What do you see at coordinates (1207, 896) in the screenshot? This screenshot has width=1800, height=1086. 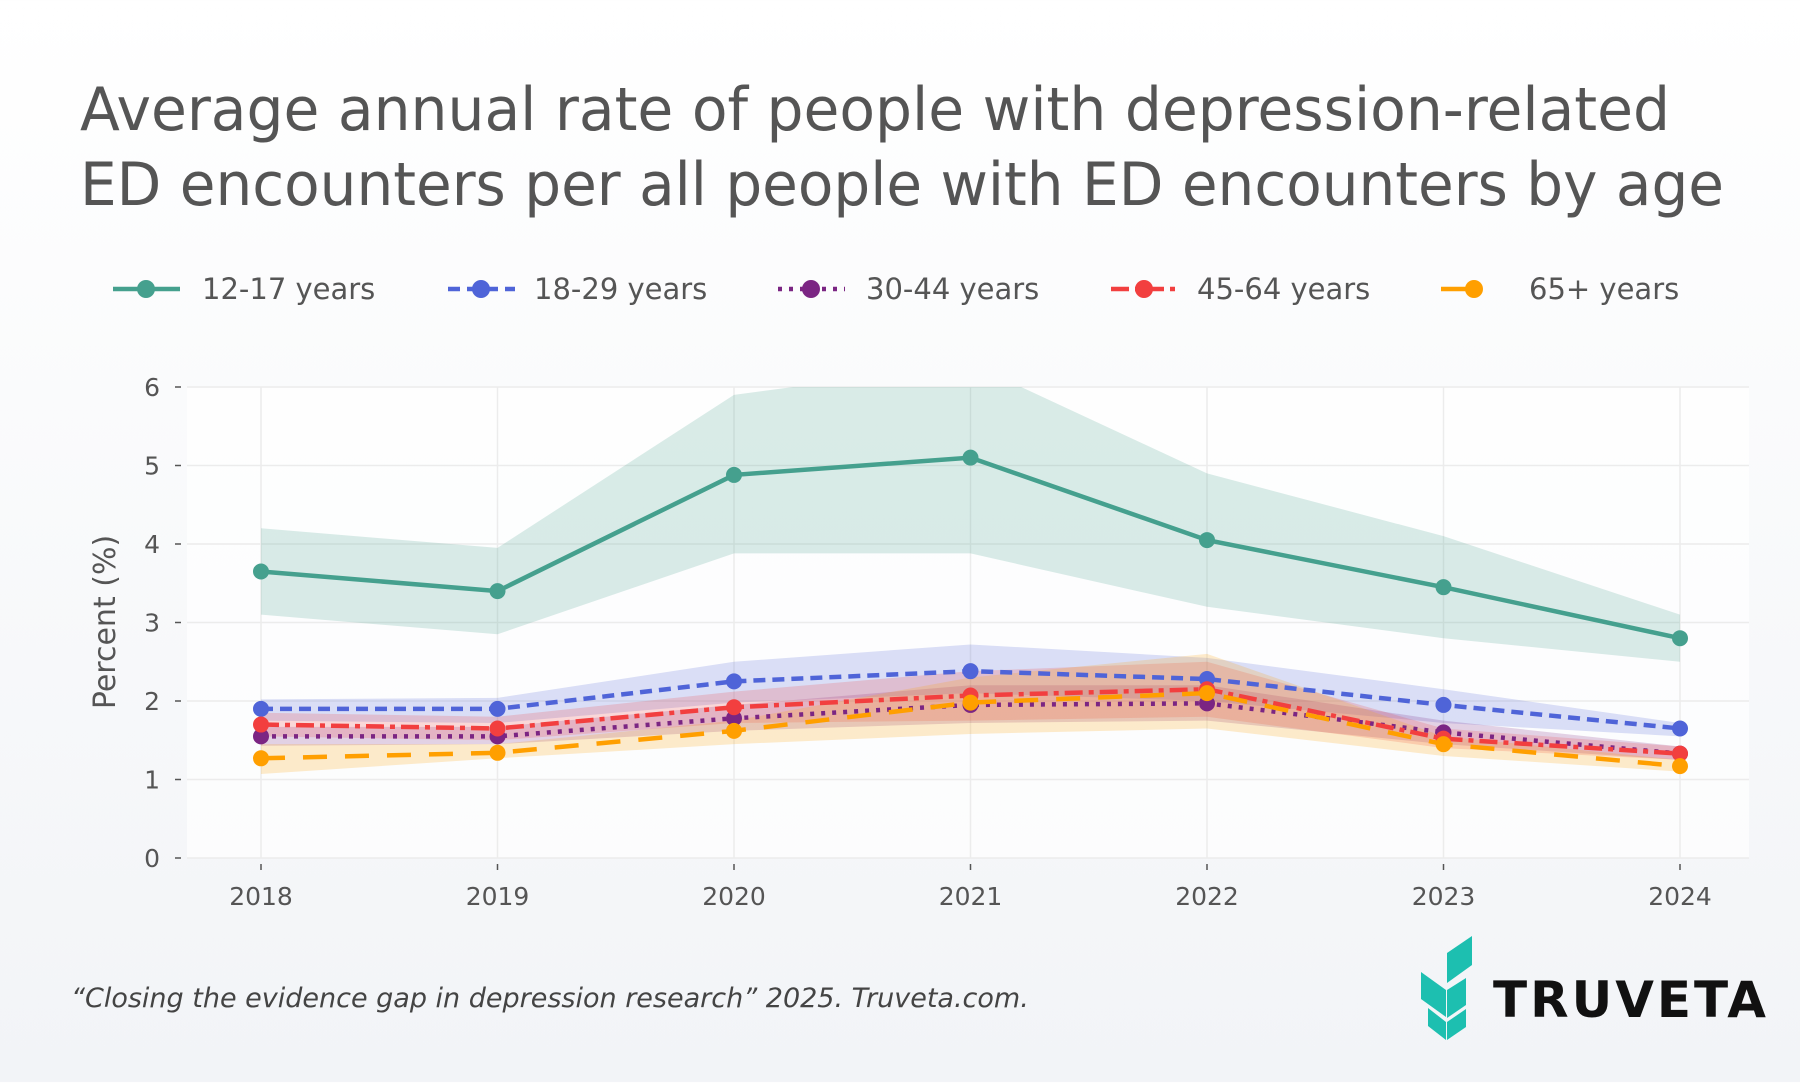 I see `x-tick-label: 2022` at bounding box center [1207, 896].